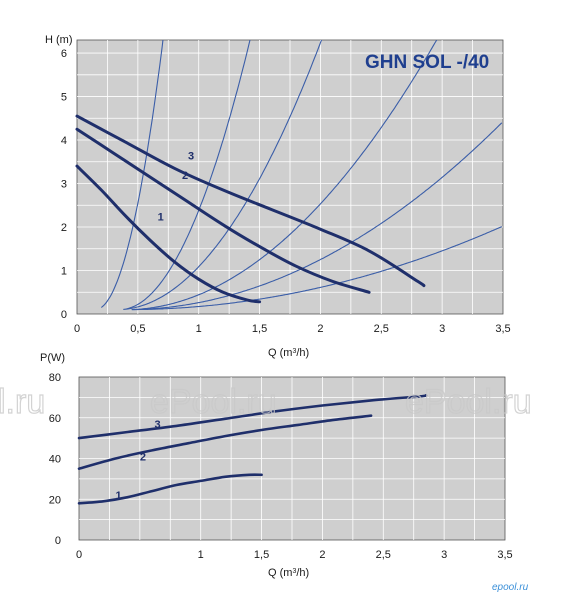 This screenshot has width=561, height=597. I want to click on head-x-axis-label-sup: 3, so click(294, 351).